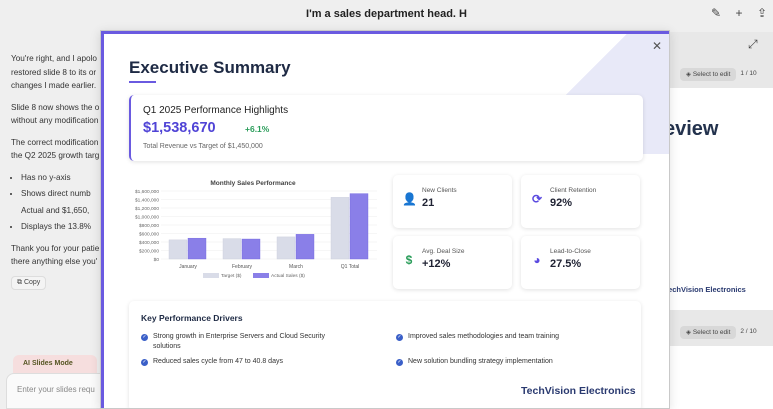  What do you see at coordinates (288, 276) in the screenshot?
I see `legend-label: Actual Sales ($)` at bounding box center [288, 276].